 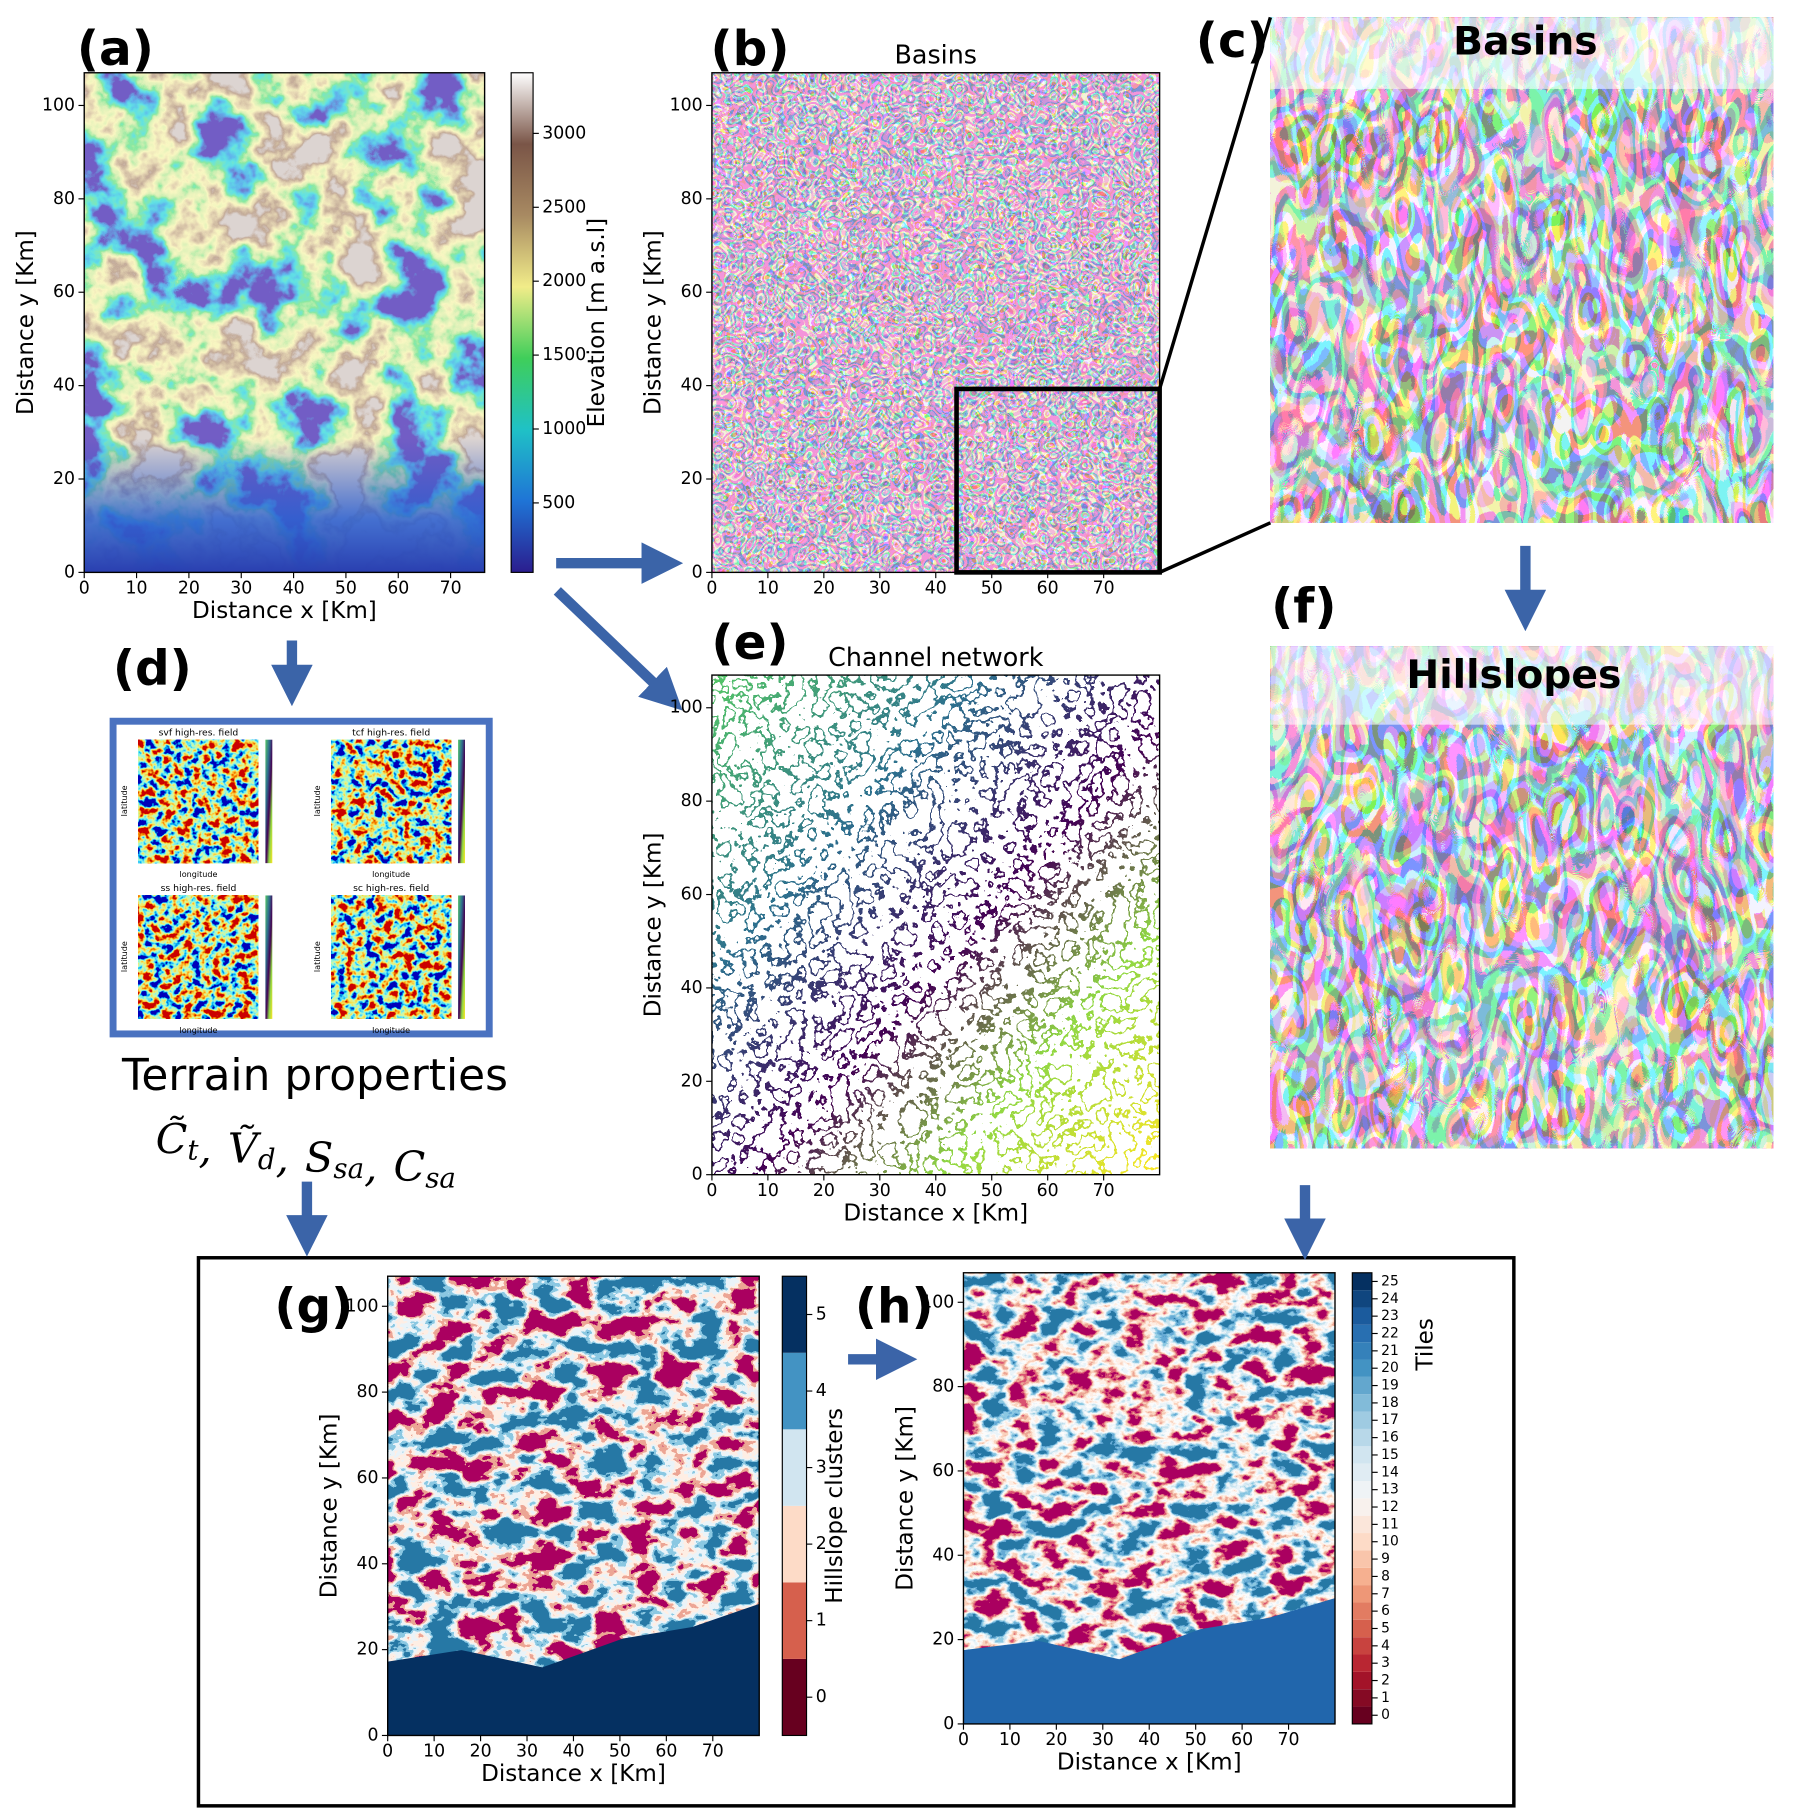 I want to click on subplot-xlabel: longitude, so click(x=198, y=1030).